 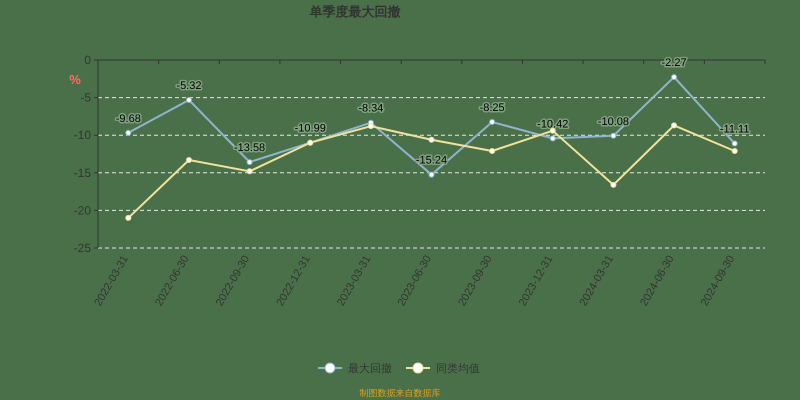 What do you see at coordinates (370, 368) in the screenshot?
I see `legend-label: 最大回撤` at bounding box center [370, 368].